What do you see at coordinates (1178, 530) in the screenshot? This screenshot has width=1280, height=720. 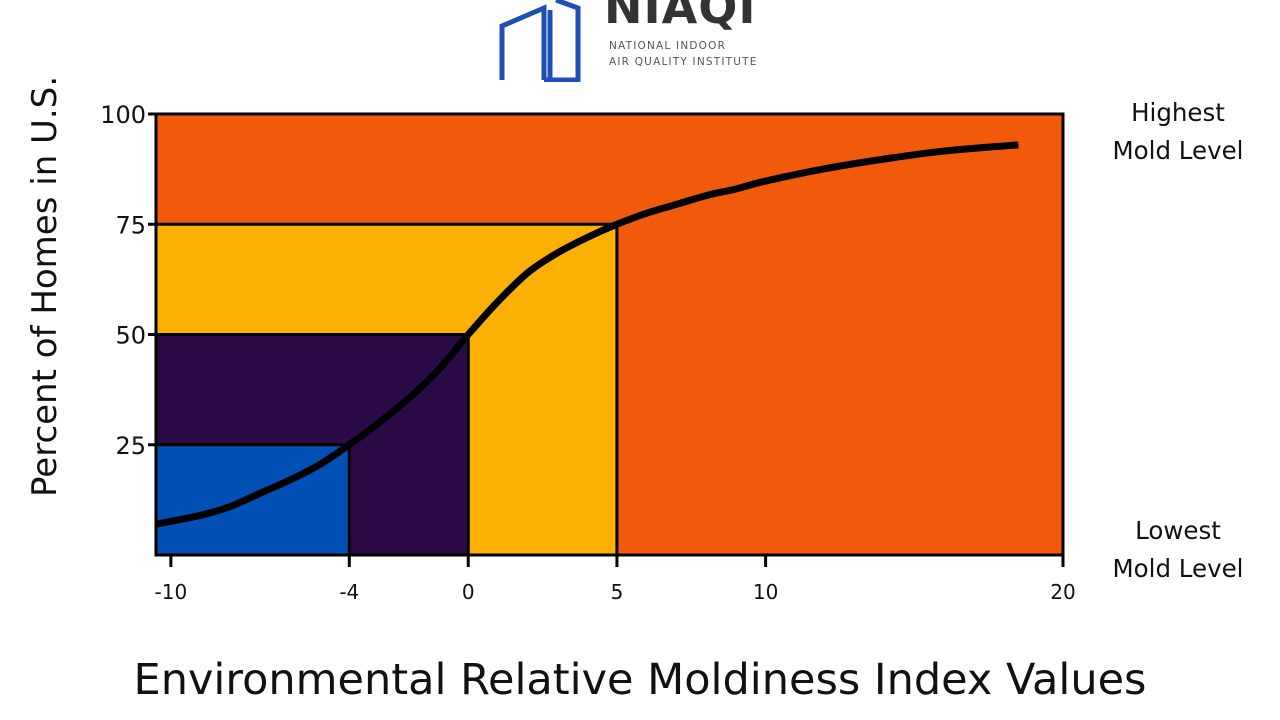 I see `lowest-label-line-1: Lowest` at bounding box center [1178, 530].